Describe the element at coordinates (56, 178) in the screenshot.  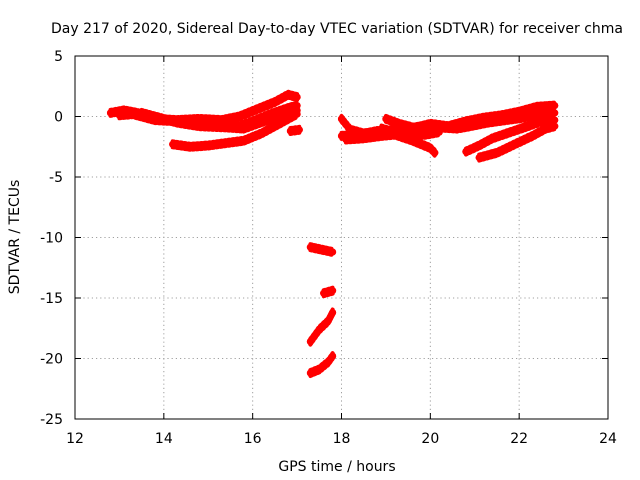
I see `y-tick-label: -5` at that location.